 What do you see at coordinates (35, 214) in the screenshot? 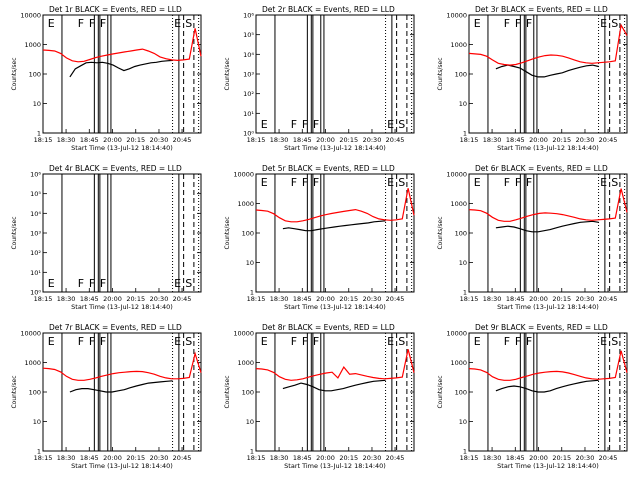
I see `y-tick-label: 10⁴` at bounding box center [35, 214].